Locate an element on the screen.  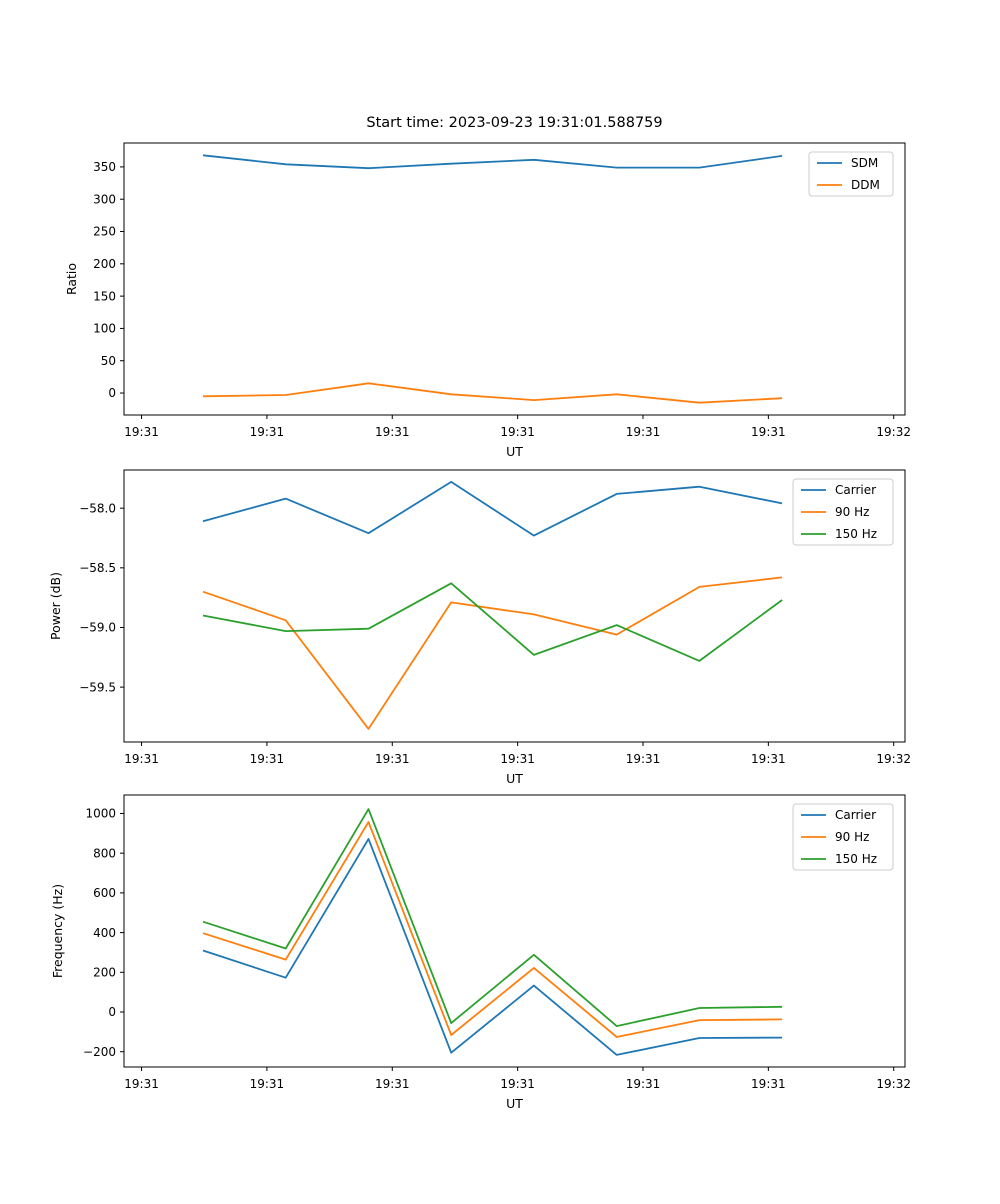
legend-item-label: DDM is located at coordinates (865, 185).